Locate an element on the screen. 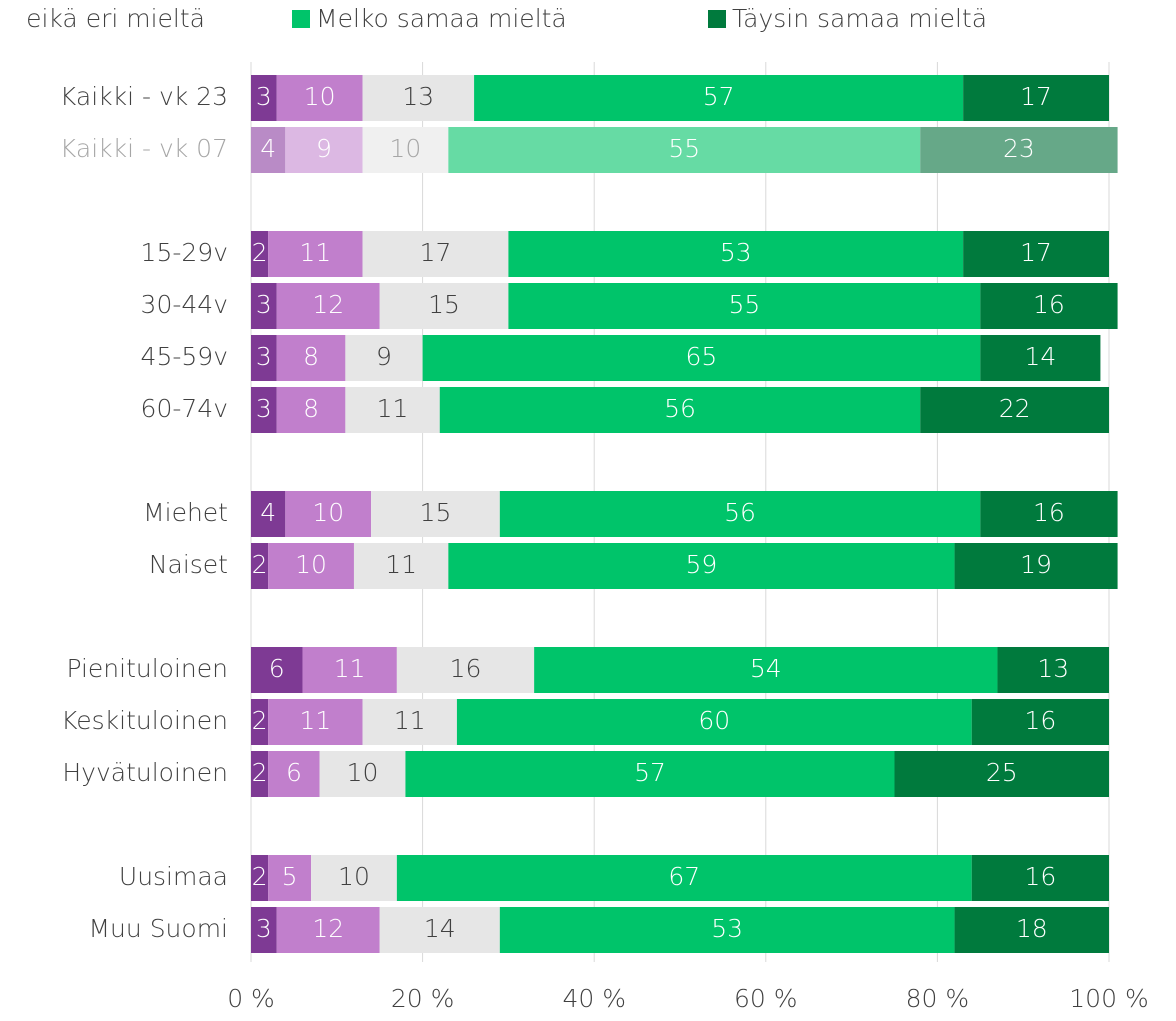 Image resolution: width=1176 pixels, height=1021 pixels. y-tick-label: Miehet is located at coordinates (185, 512).